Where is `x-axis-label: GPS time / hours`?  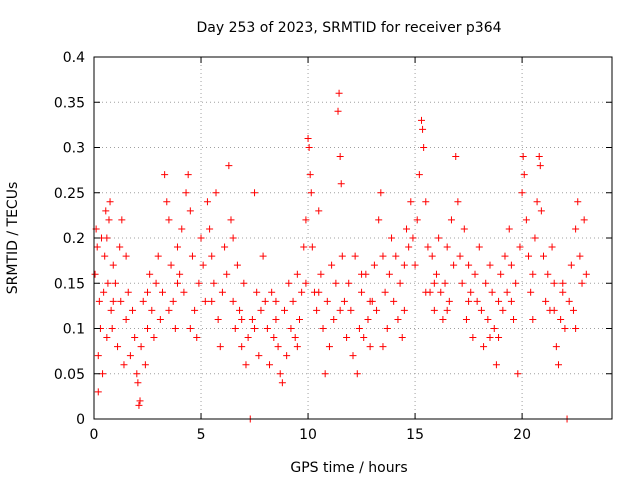
x-axis-label: GPS time / hours is located at coordinates (348, 468).